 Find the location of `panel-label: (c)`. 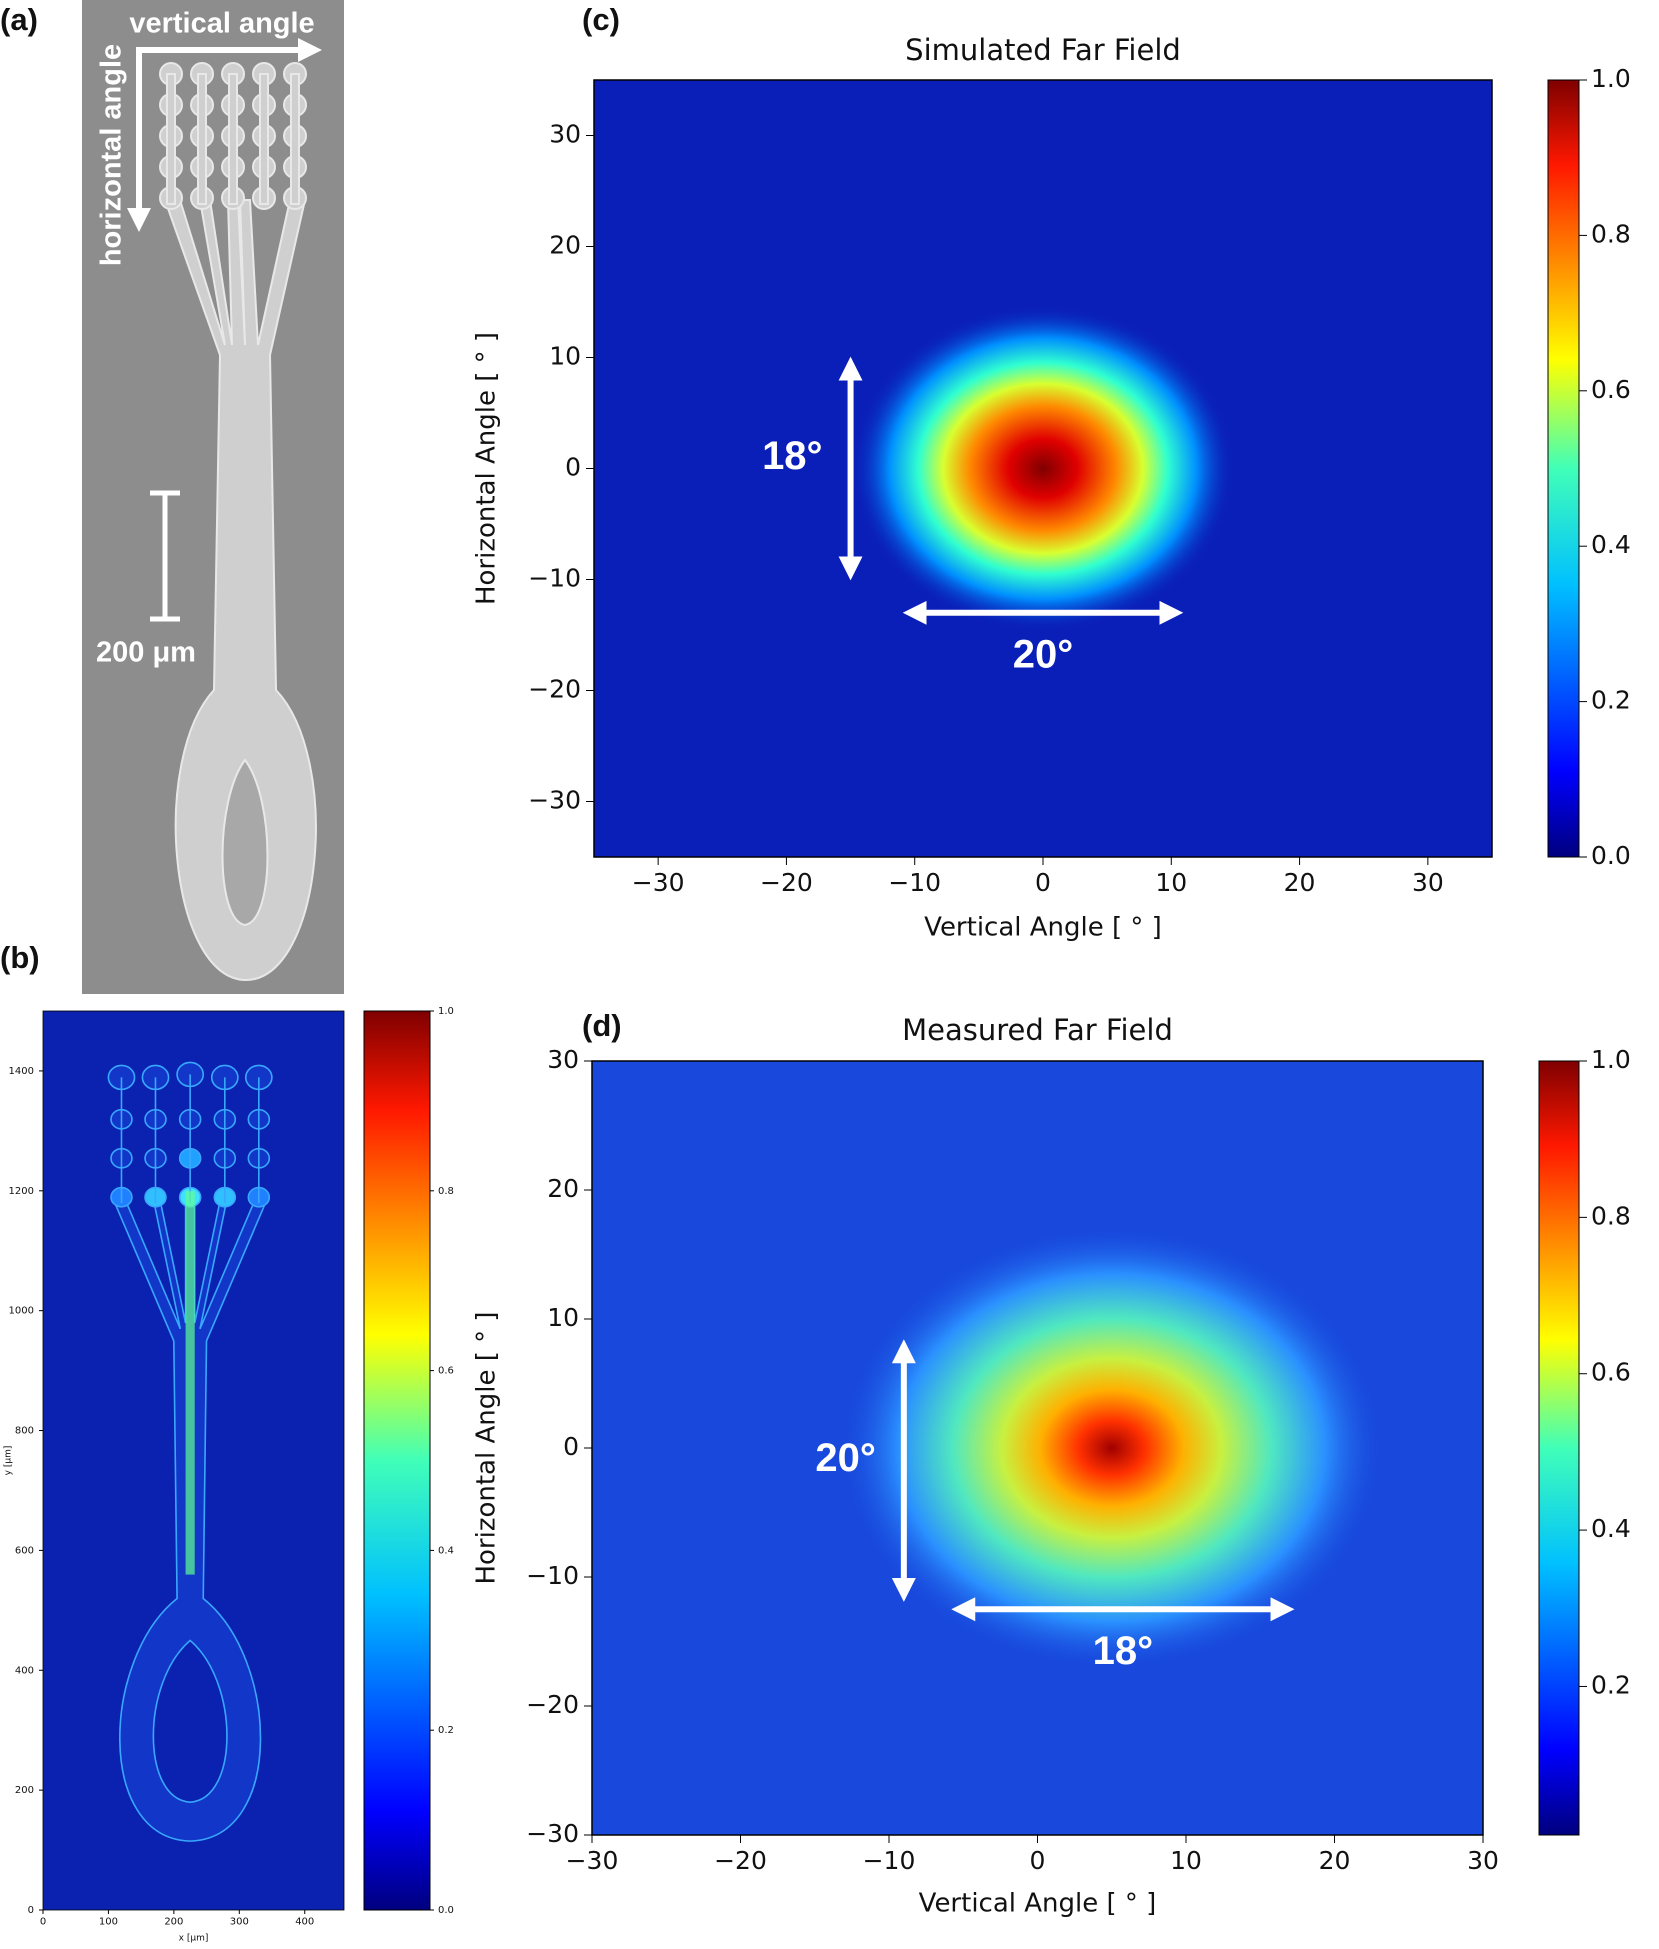

panel-label: (c) is located at coordinates (601, 19).